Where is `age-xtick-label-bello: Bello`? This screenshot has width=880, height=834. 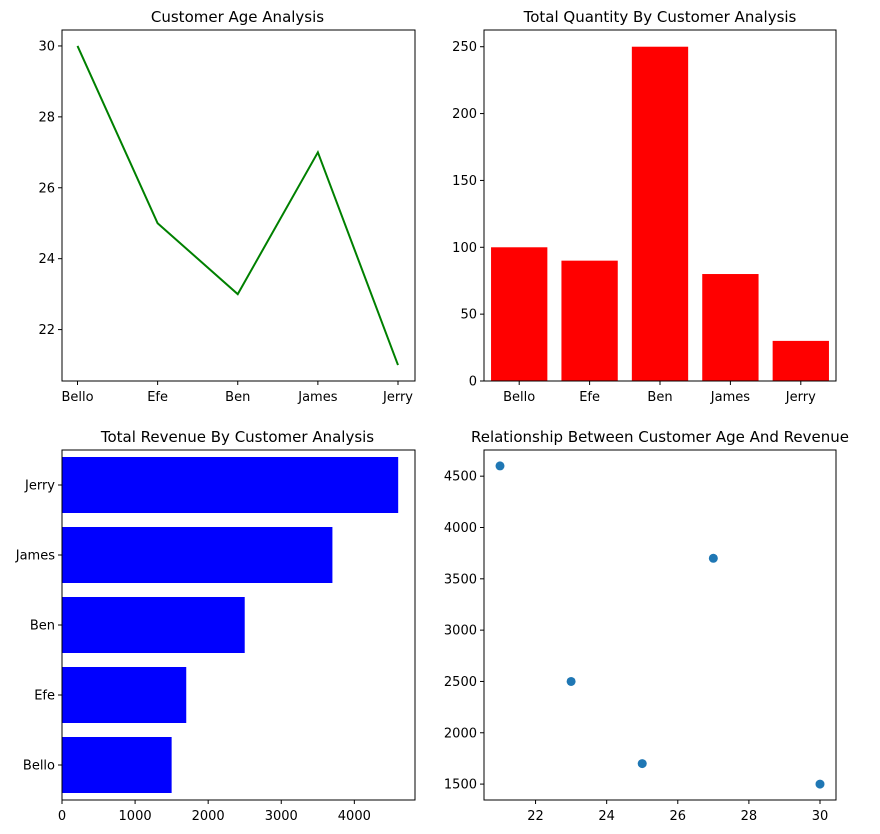
age-xtick-label-bello: Bello is located at coordinates (77, 397).